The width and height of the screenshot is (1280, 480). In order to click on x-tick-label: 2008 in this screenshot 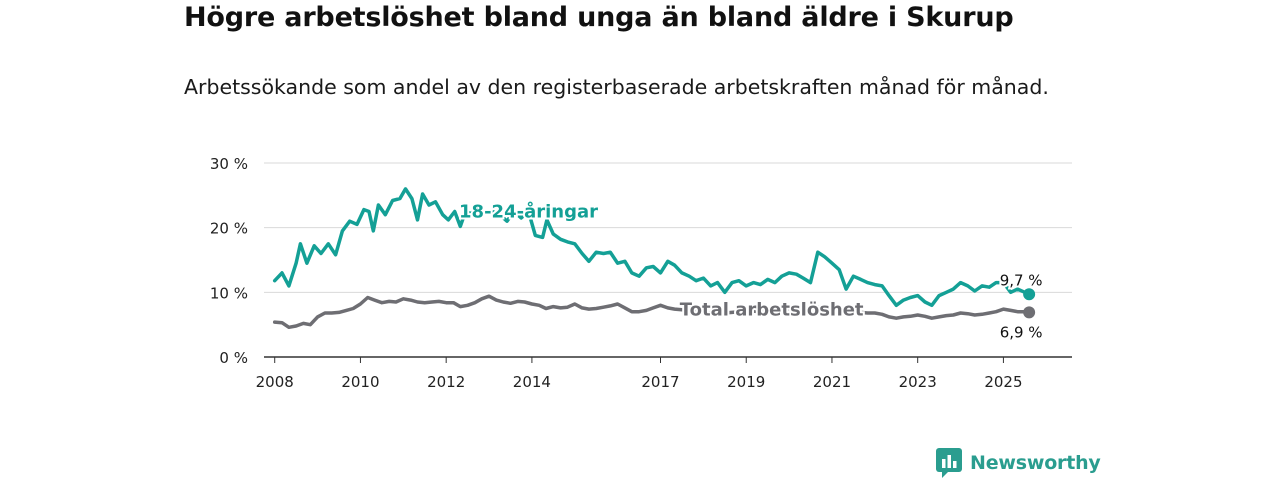, I will do `click(275, 382)`.